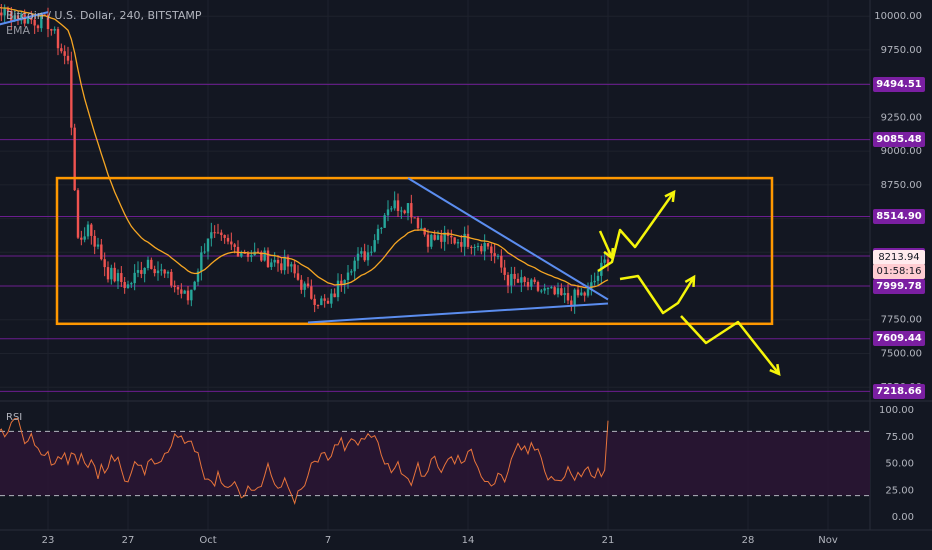  Describe the element at coordinates (901, 50) in the screenshot. I see `price-tick-label: 9750.00` at that location.